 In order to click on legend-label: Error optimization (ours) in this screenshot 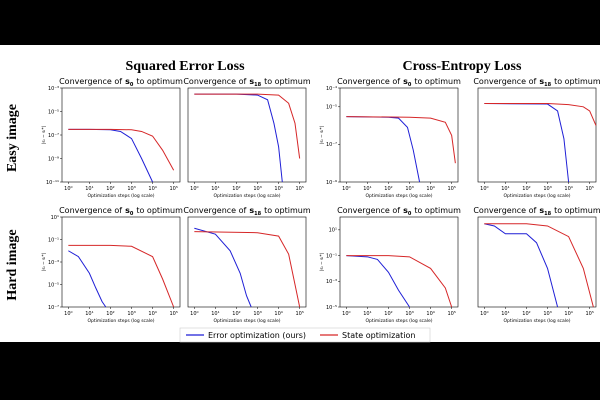, I will do `click(257, 335)`.